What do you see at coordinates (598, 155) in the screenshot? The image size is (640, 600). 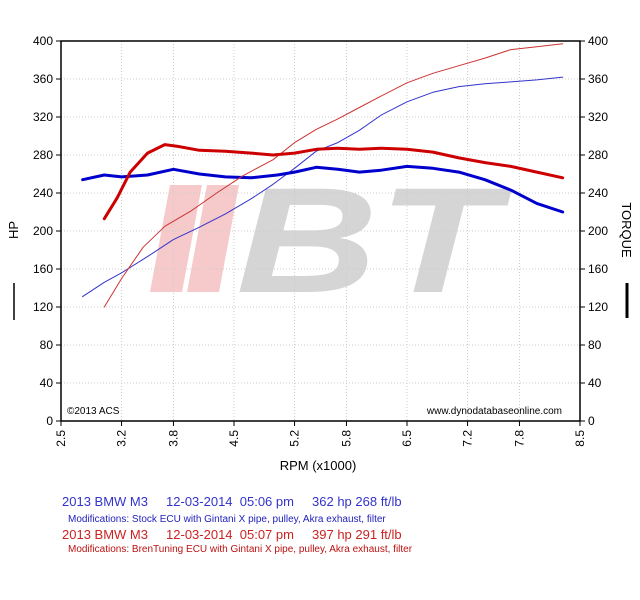 I see `y-right-tick-label: 280` at bounding box center [598, 155].